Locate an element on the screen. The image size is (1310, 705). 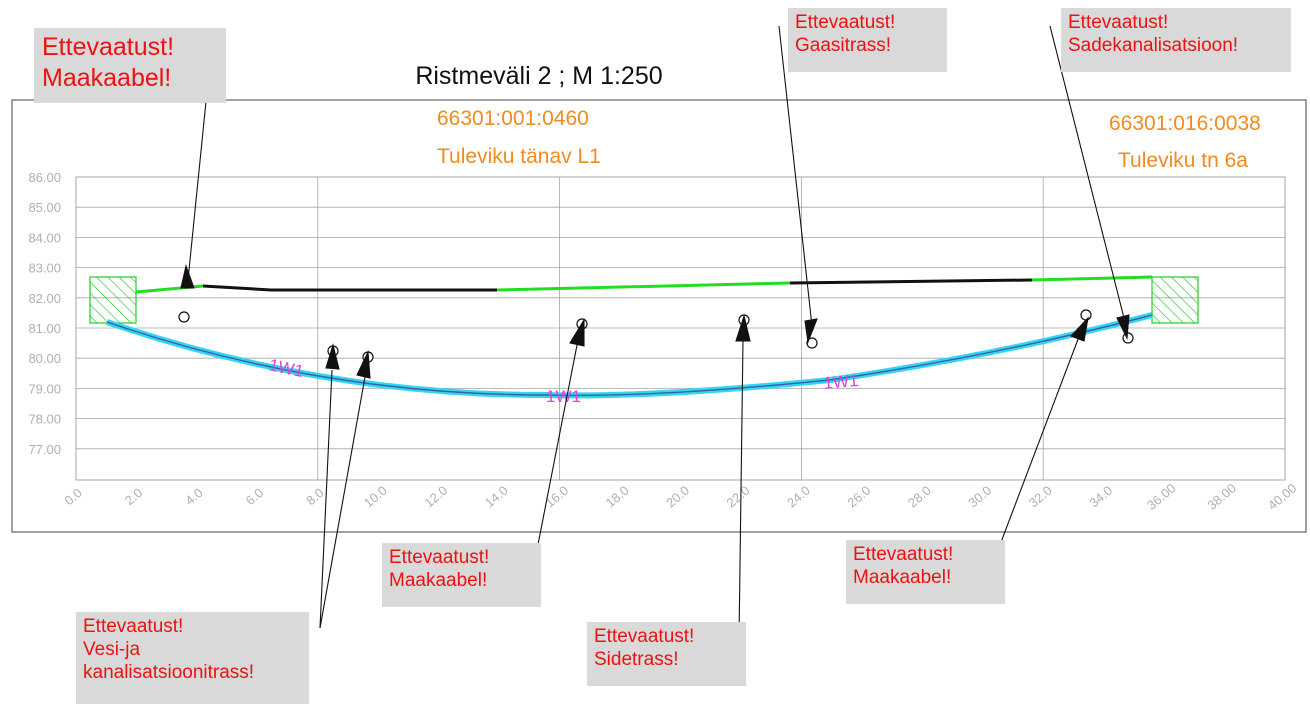
ground-new-right is located at coordinates (1092, 278).